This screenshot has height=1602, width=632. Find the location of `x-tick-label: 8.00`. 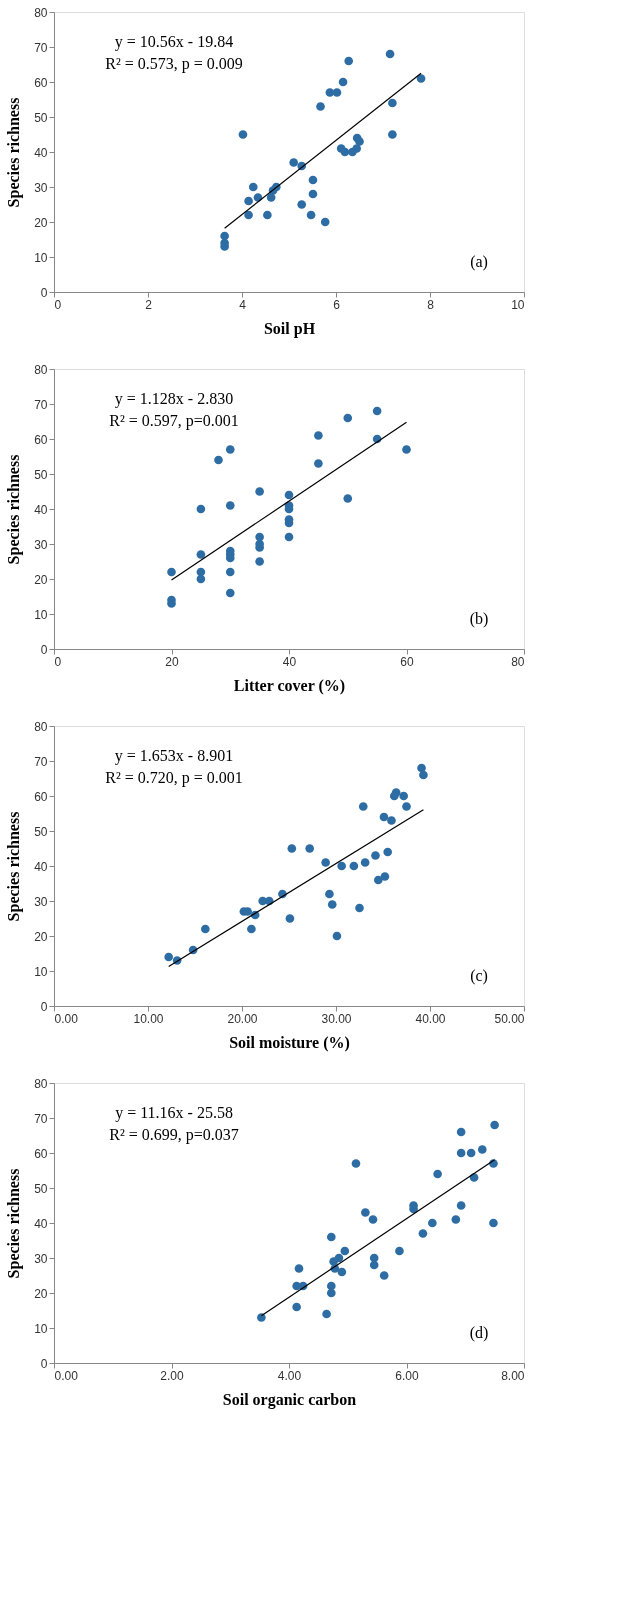

x-tick-label: 8.00 is located at coordinates (513, 1375).